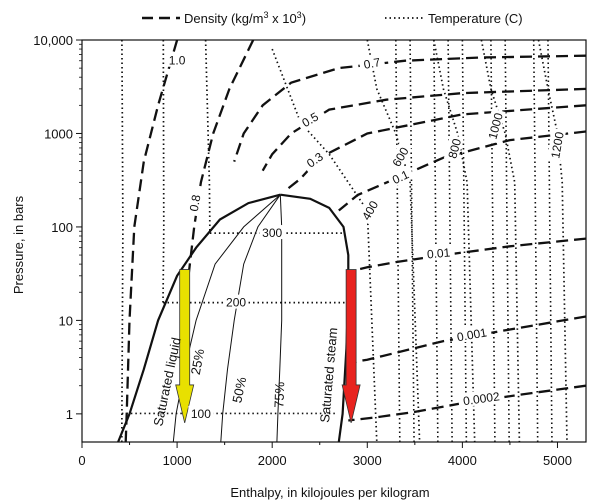  I want to click on x-tick-label-1000: 1000, so click(177, 460).